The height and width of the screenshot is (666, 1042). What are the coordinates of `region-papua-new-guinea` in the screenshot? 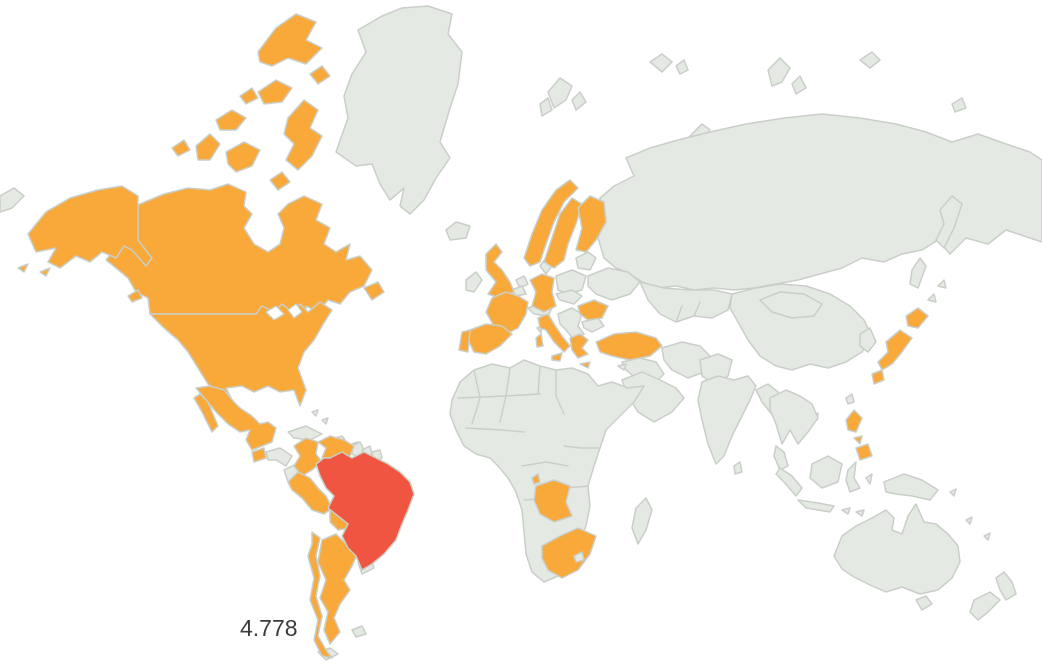 It's located at (911, 487).